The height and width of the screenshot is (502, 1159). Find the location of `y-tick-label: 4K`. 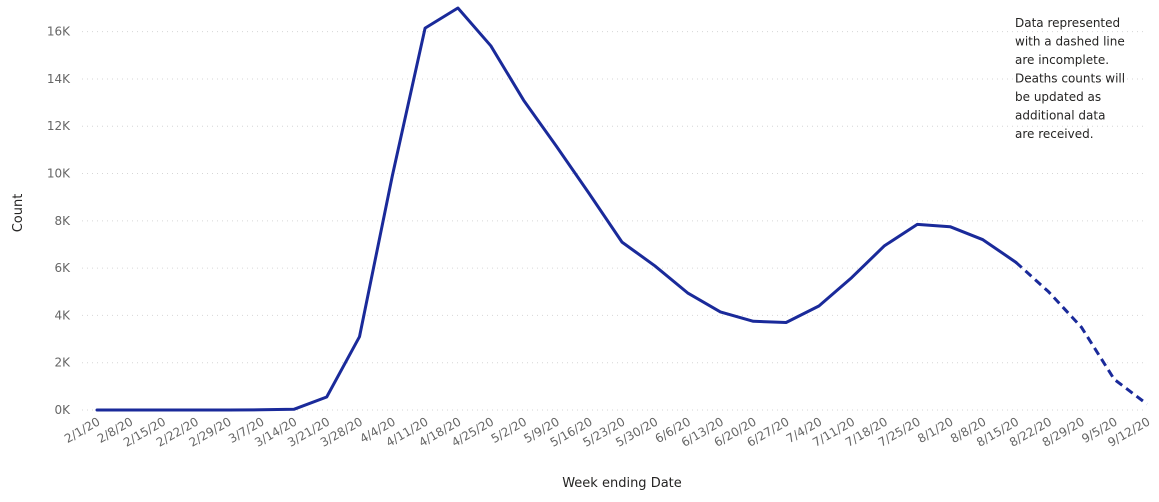

y-tick-label: 4K is located at coordinates (62, 315).